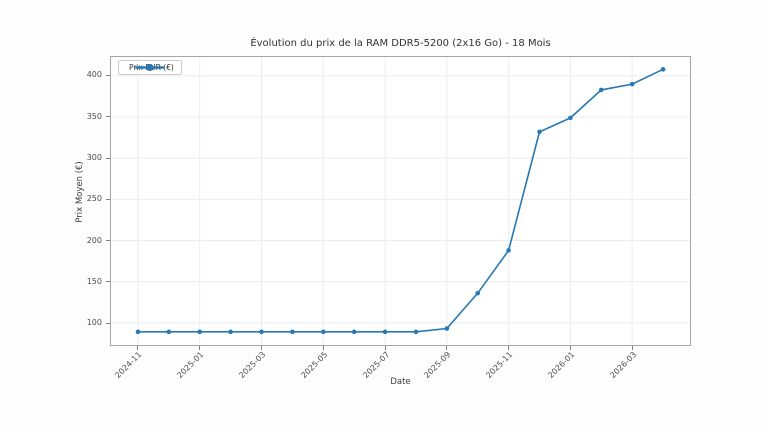  Describe the element at coordinates (400, 382) in the screenshot. I see `x-axis-label: Date` at that location.